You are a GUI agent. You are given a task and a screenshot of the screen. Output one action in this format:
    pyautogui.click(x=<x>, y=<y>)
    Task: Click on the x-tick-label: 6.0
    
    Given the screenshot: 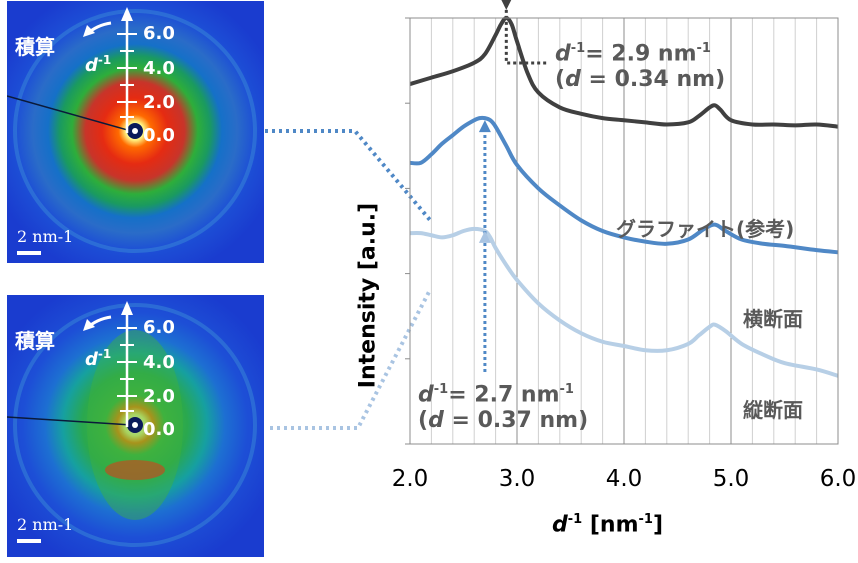 What is the action you would take?
    pyautogui.click(x=838, y=479)
    